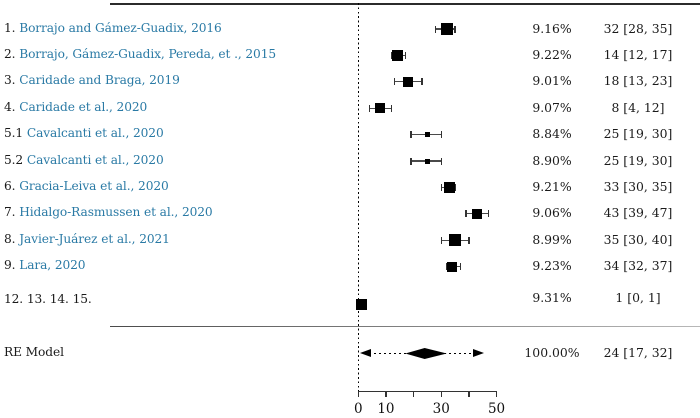  Describe the element at coordinates (552, 54) in the screenshot. I see `weight-value: 9.22%` at that location.